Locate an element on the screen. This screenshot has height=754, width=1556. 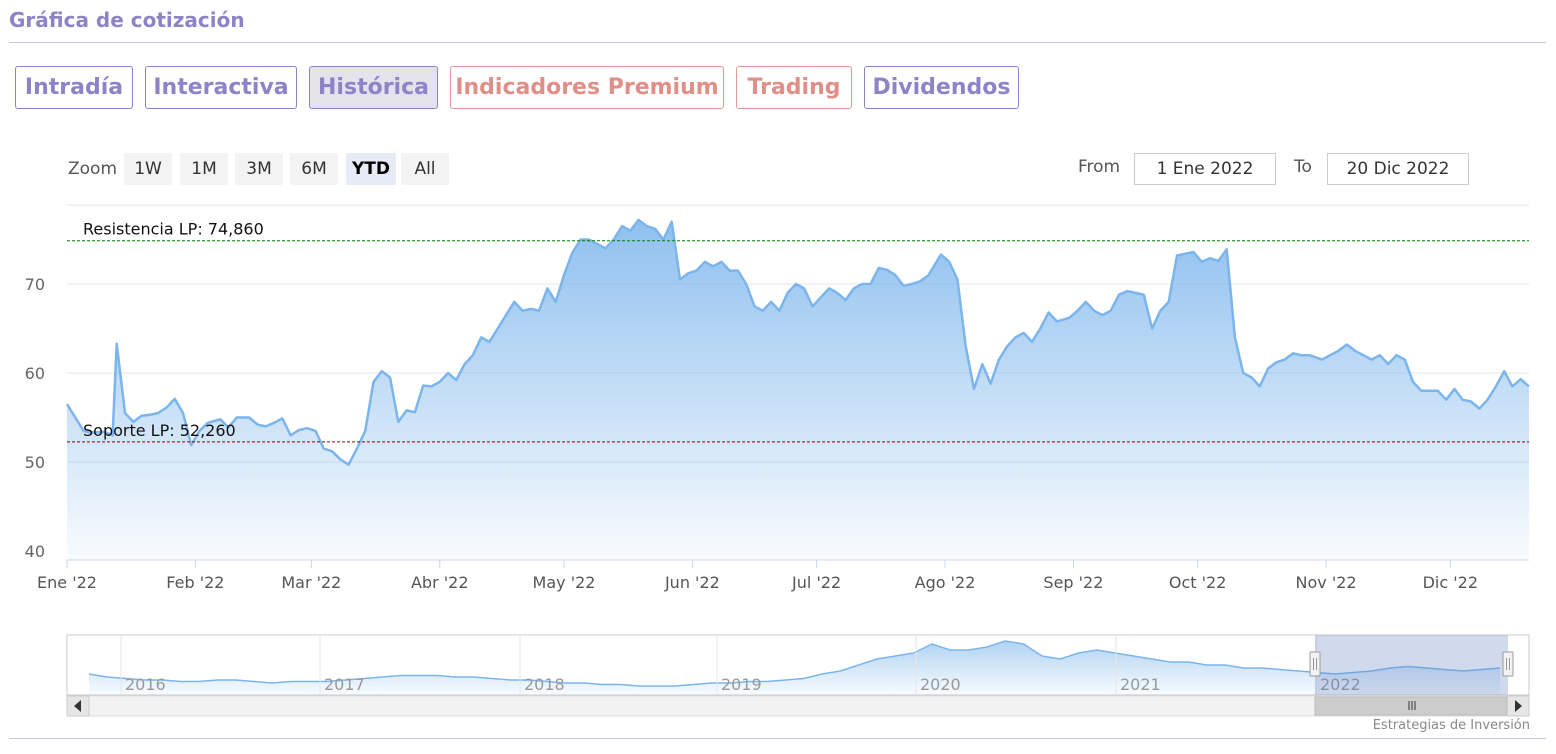
zoom-button-all: All is located at coordinates (425, 169).